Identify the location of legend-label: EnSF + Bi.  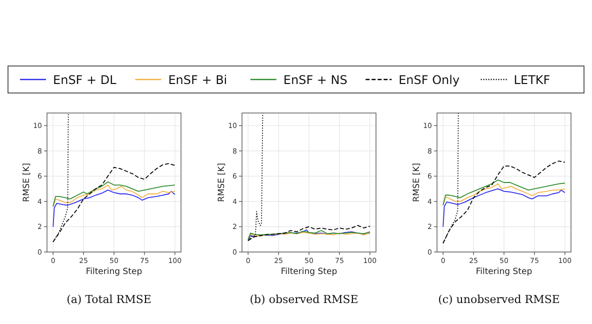
(198, 80).